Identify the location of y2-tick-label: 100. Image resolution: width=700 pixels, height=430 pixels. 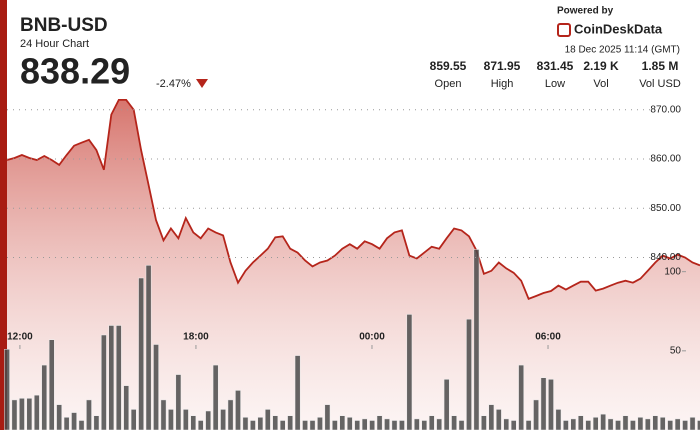
(672, 271).